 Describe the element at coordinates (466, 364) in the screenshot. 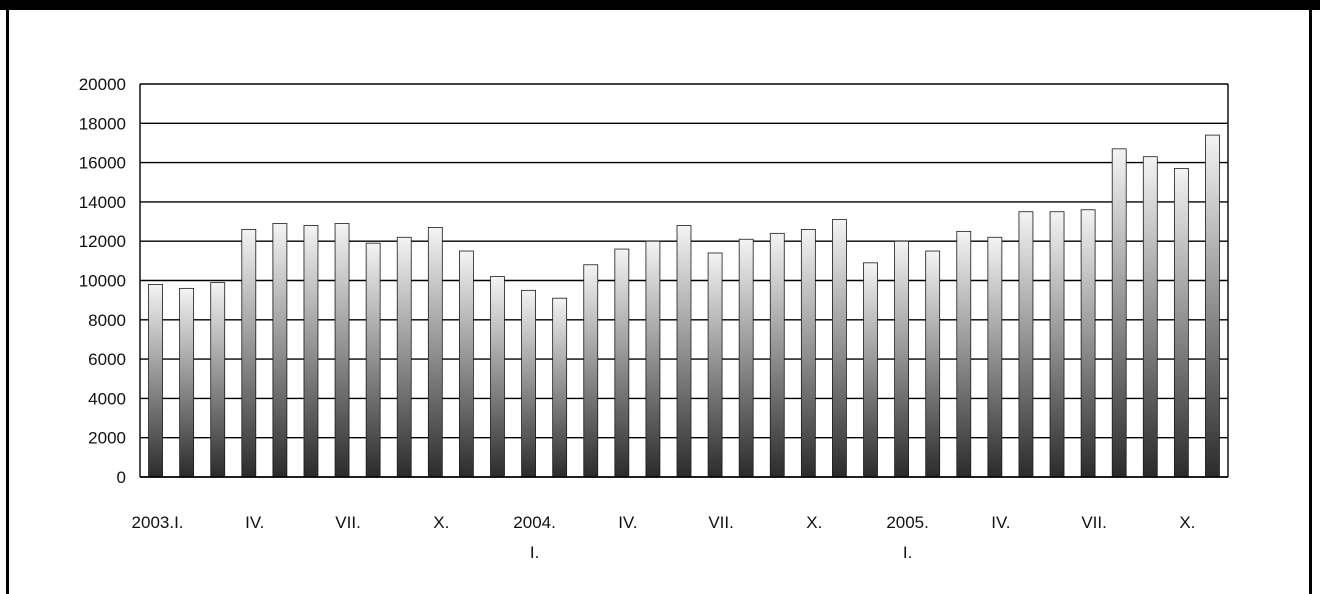

I see `bar-2003.XI` at that location.